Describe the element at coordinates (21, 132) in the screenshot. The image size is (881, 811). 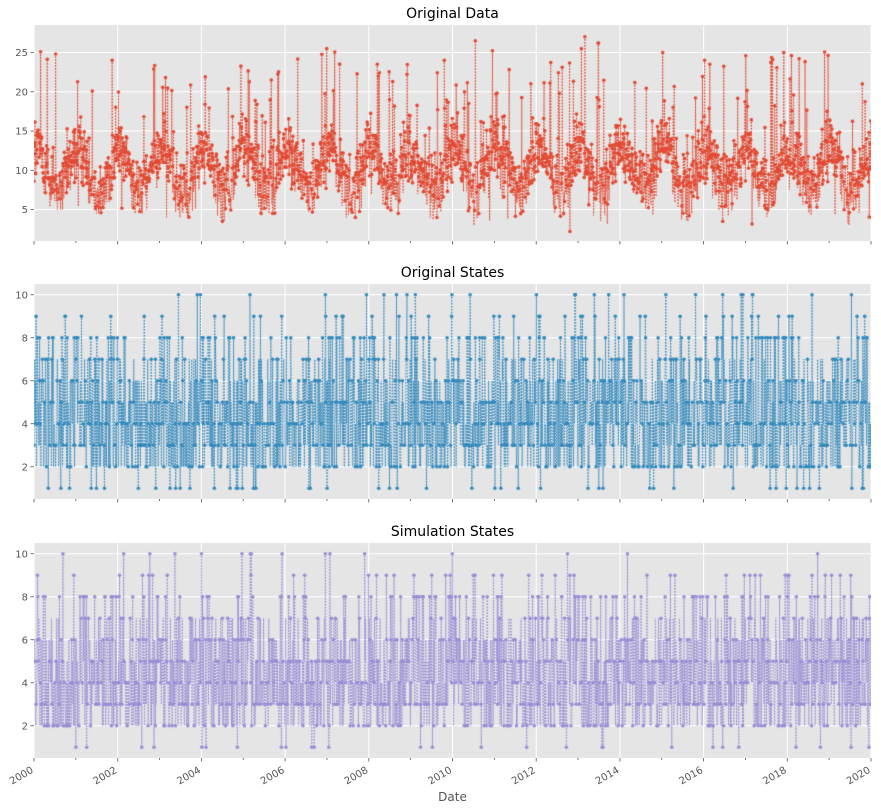
I see `y-tick-label: 15` at that location.